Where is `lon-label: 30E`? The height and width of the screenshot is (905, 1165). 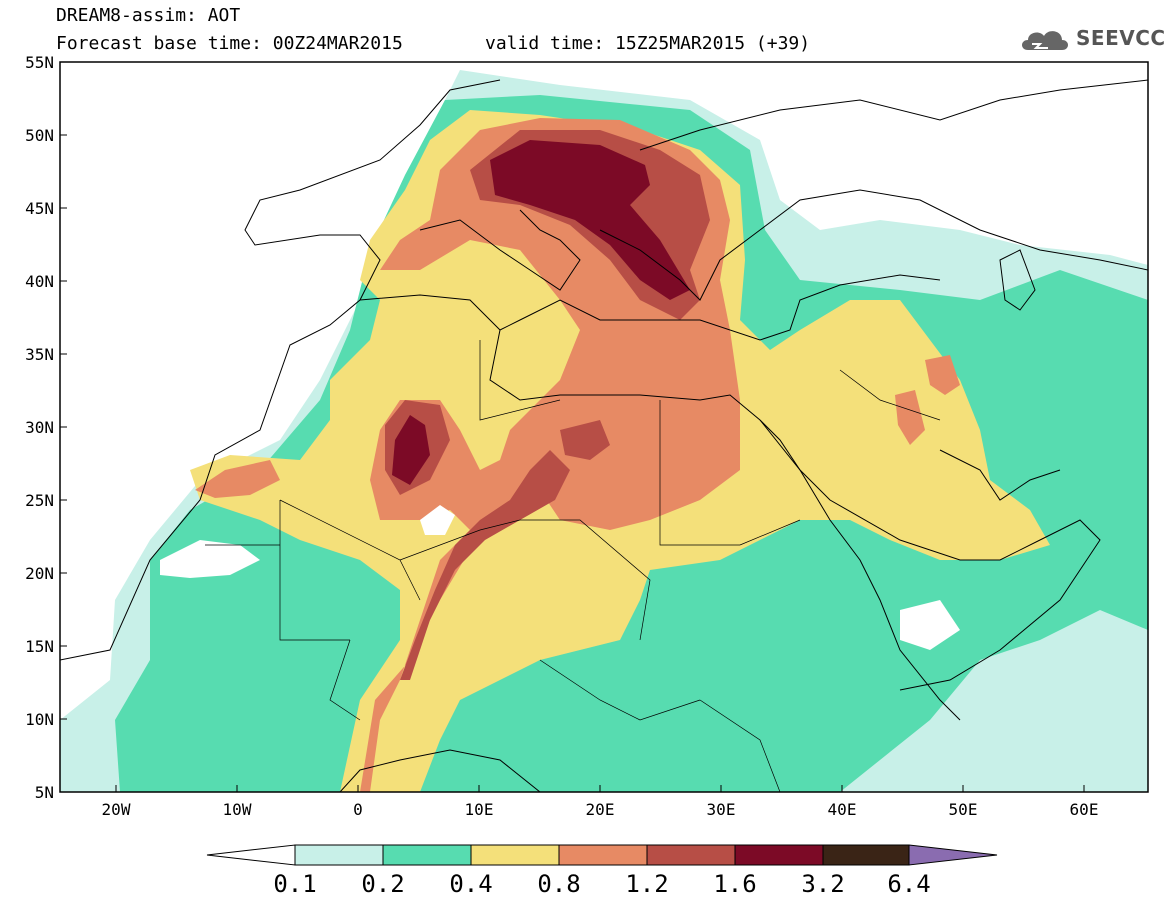
lon-label: 30E is located at coordinates (721, 809).